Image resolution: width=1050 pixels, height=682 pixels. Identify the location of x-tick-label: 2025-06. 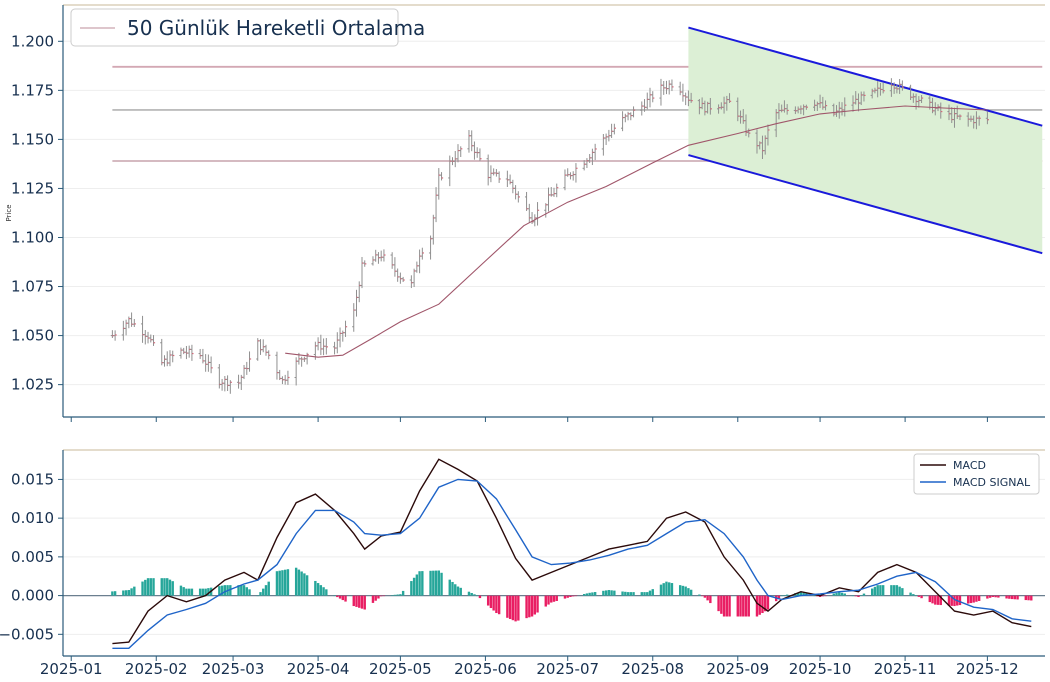
(485, 669).